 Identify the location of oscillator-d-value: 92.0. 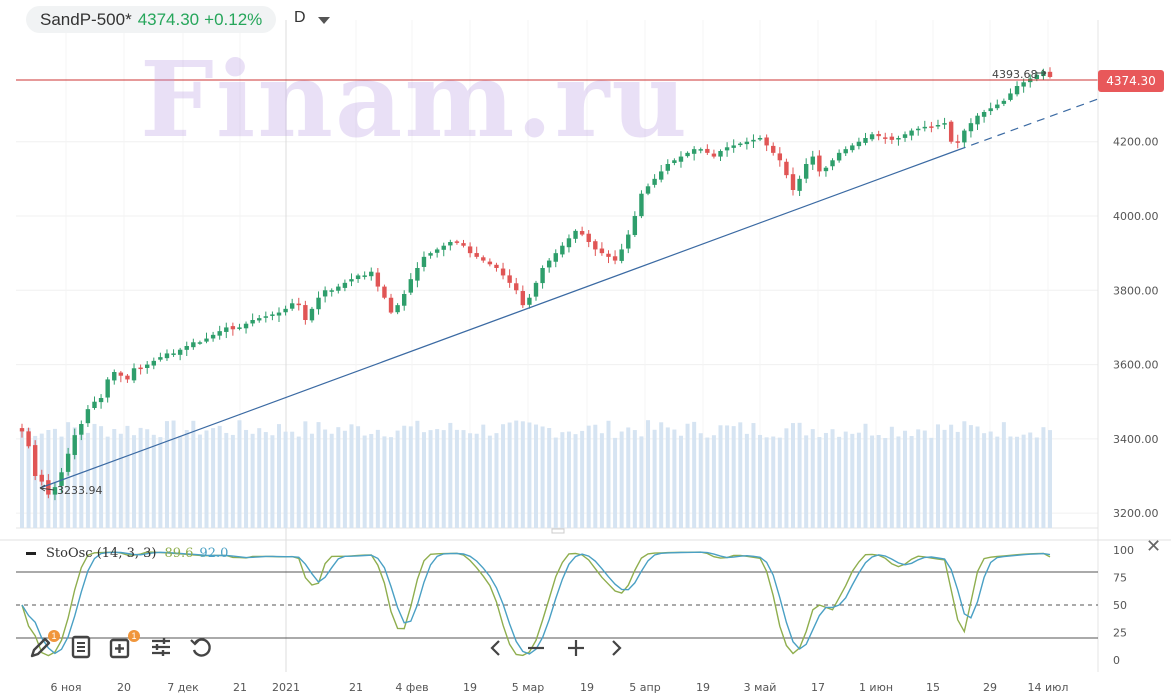
(214, 553).